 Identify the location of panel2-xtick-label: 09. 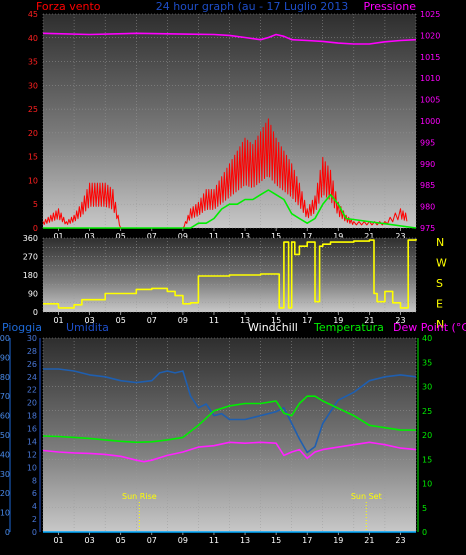
(183, 320).